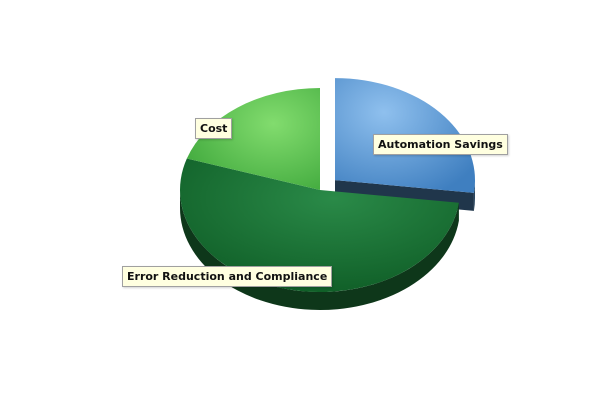 The height and width of the screenshot is (400, 600). What do you see at coordinates (214, 128) in the screenshot?
I see `slice-label-cost: Cost` at bounding box center [214, 128].